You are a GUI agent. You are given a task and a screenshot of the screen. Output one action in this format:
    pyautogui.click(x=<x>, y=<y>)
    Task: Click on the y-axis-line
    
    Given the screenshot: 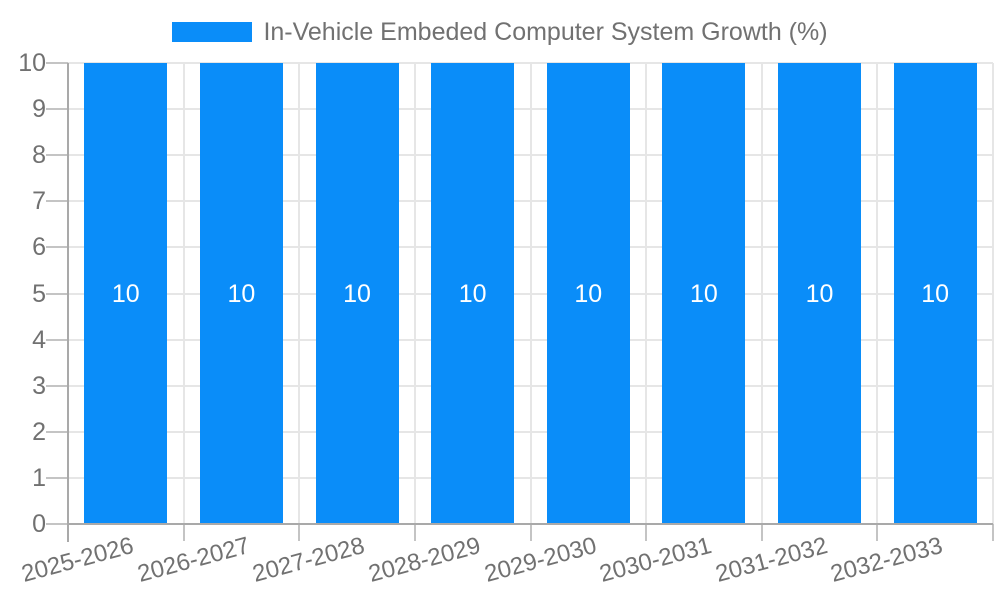 What is the action you would take?
    pyautogui.click(x=68, y=302)
    